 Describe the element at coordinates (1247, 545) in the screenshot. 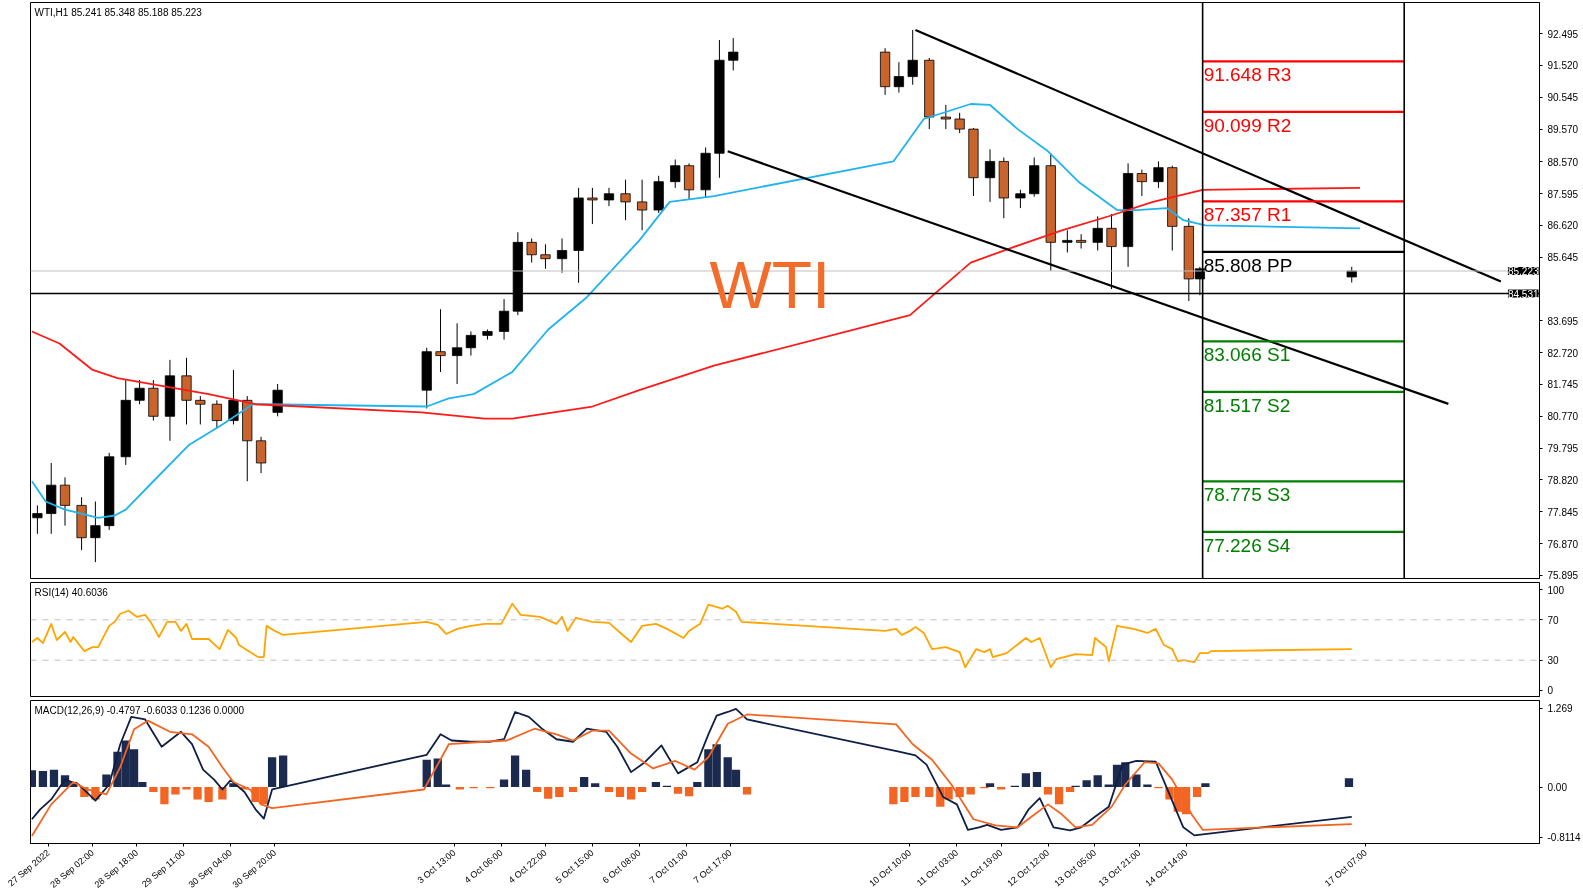

I see `annotation: 77.226 S4` at that location.